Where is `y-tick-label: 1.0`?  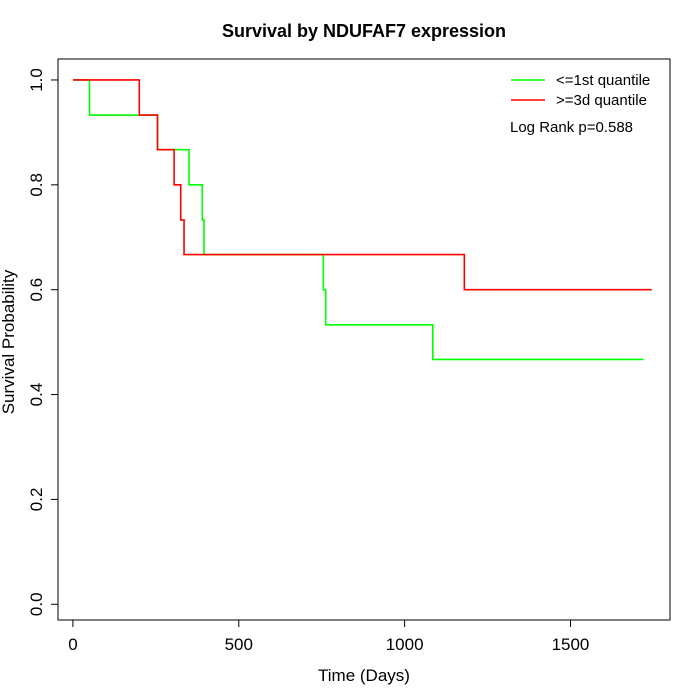 y-tick-label: 1.0 is located at coordinates (36, 80).